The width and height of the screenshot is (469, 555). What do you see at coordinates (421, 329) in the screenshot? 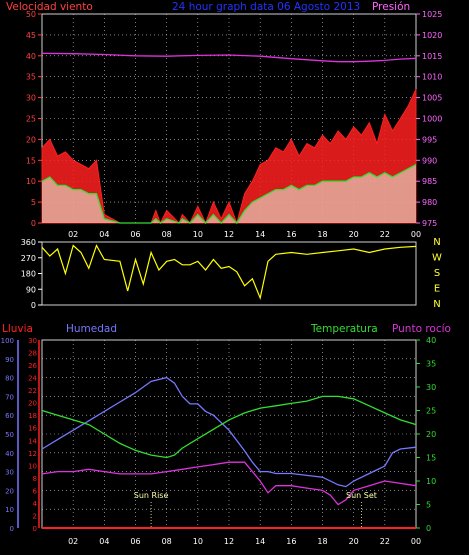
I see `dewpoint-legend: Punto rocío` at bounding box center [421, 329].